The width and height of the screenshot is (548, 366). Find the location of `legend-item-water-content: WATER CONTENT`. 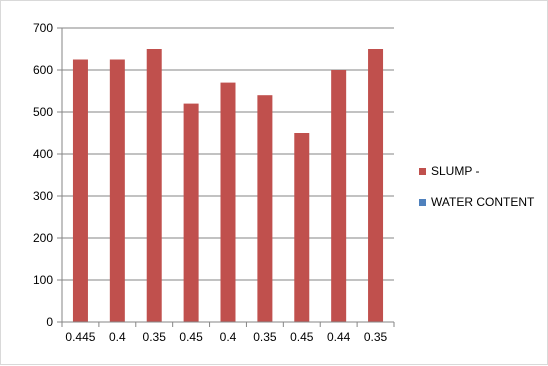

legend-item-water-content: WATER CONTENT is located at coordinates (476, 202).